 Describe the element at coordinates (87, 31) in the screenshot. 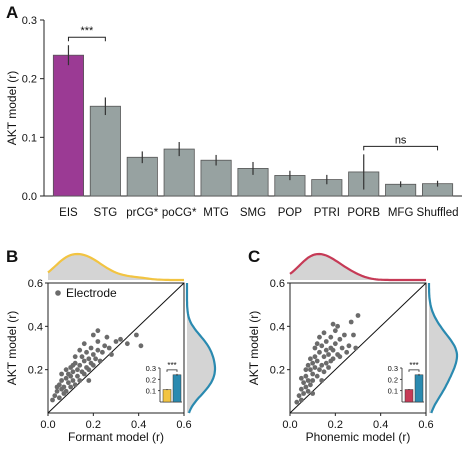

I see `significance-label: ***` at that location.